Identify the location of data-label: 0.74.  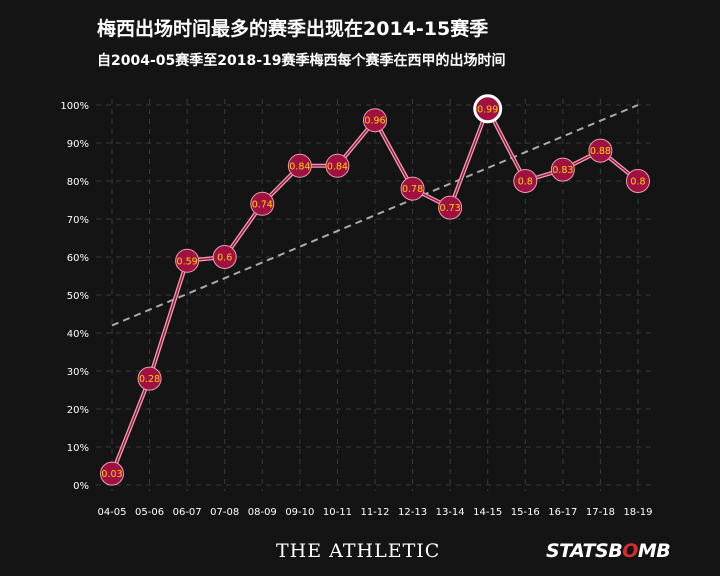
(262, 204).